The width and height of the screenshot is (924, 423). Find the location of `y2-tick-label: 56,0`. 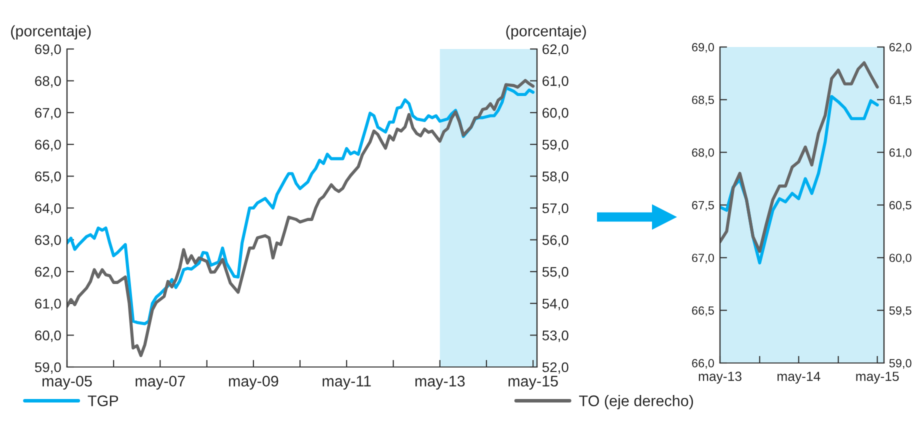

y2-tick-label: 56,0 is located at coordinates (555, 241).